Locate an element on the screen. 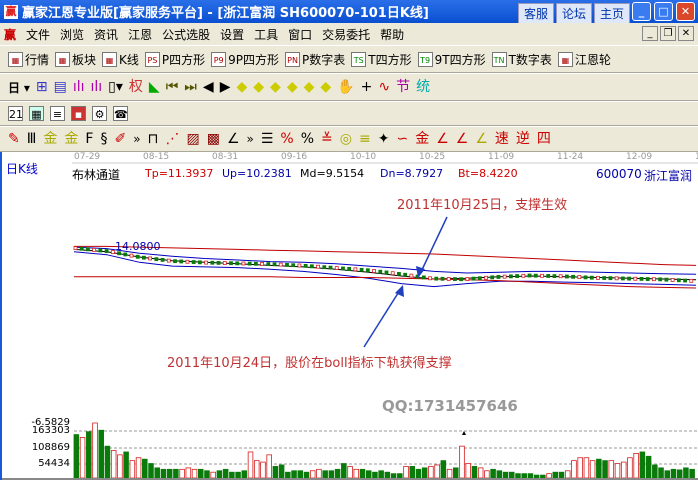 Image resolution: width=698 pixels, height=480 pixels. toolbar-item-4: P9 9P四方形 is located at coordinates (245, 59).